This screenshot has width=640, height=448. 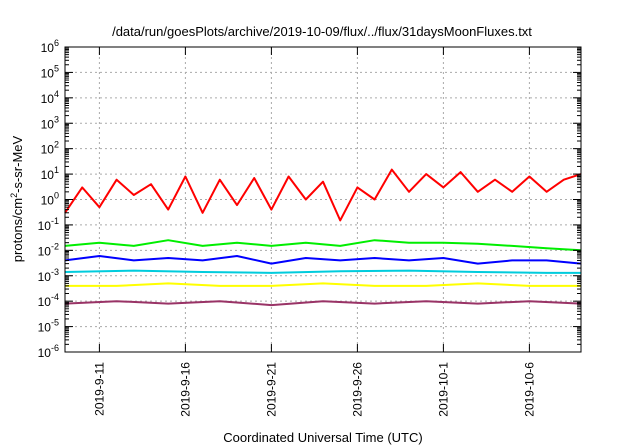 What do you see at coordinates (48, 326) in the screenshot?
I see `y-tick-label: 10⁻⁵` at bounding box center [48, 326].